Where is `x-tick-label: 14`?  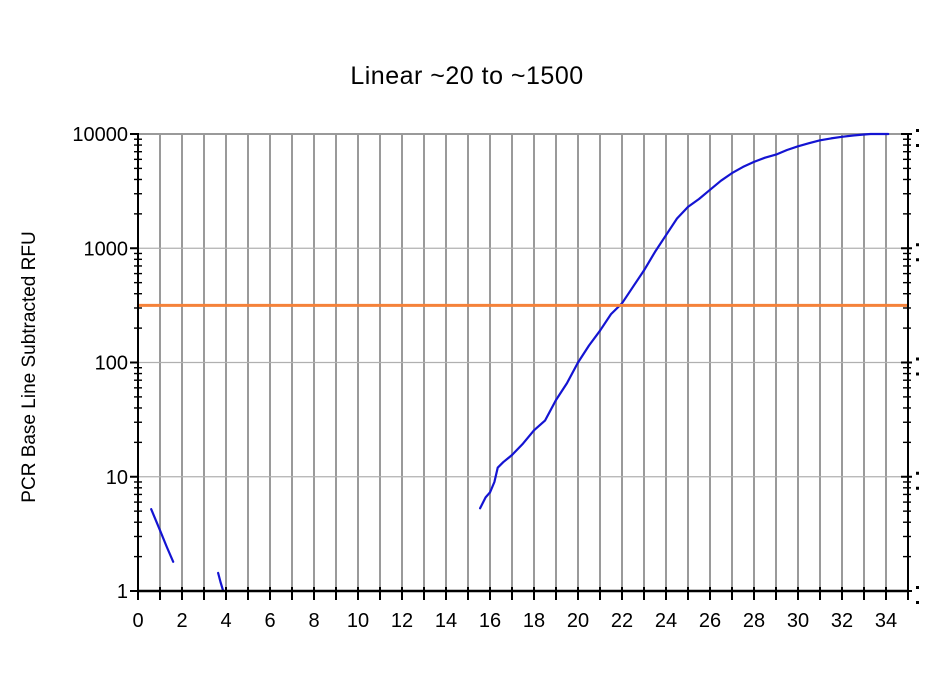 x-tick-label: 14 is located at coordinates (446, 621).